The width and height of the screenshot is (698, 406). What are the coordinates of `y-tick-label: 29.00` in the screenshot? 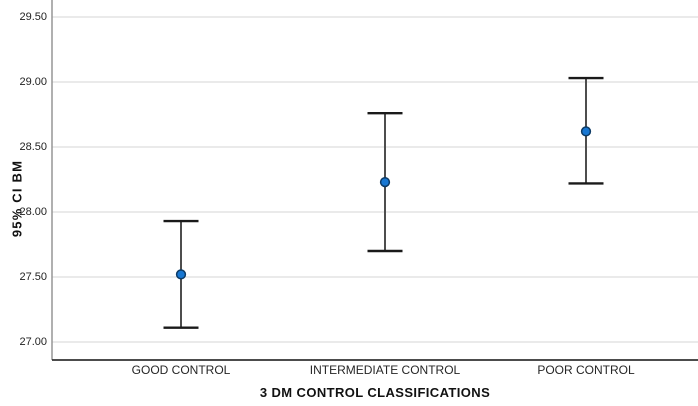 It's located at (33, 82).